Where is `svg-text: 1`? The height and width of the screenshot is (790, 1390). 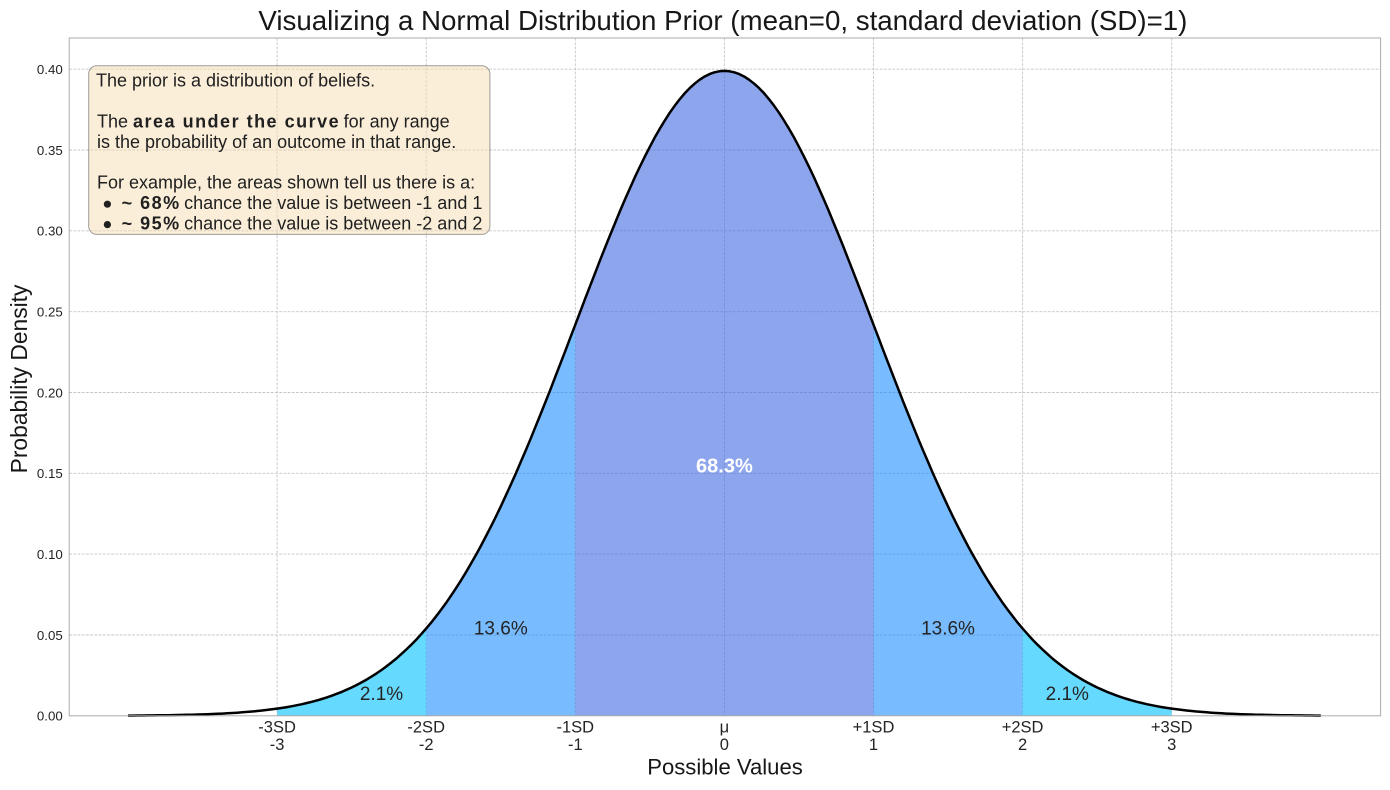
svg-text: 1 is located at coordinates (873, 745).